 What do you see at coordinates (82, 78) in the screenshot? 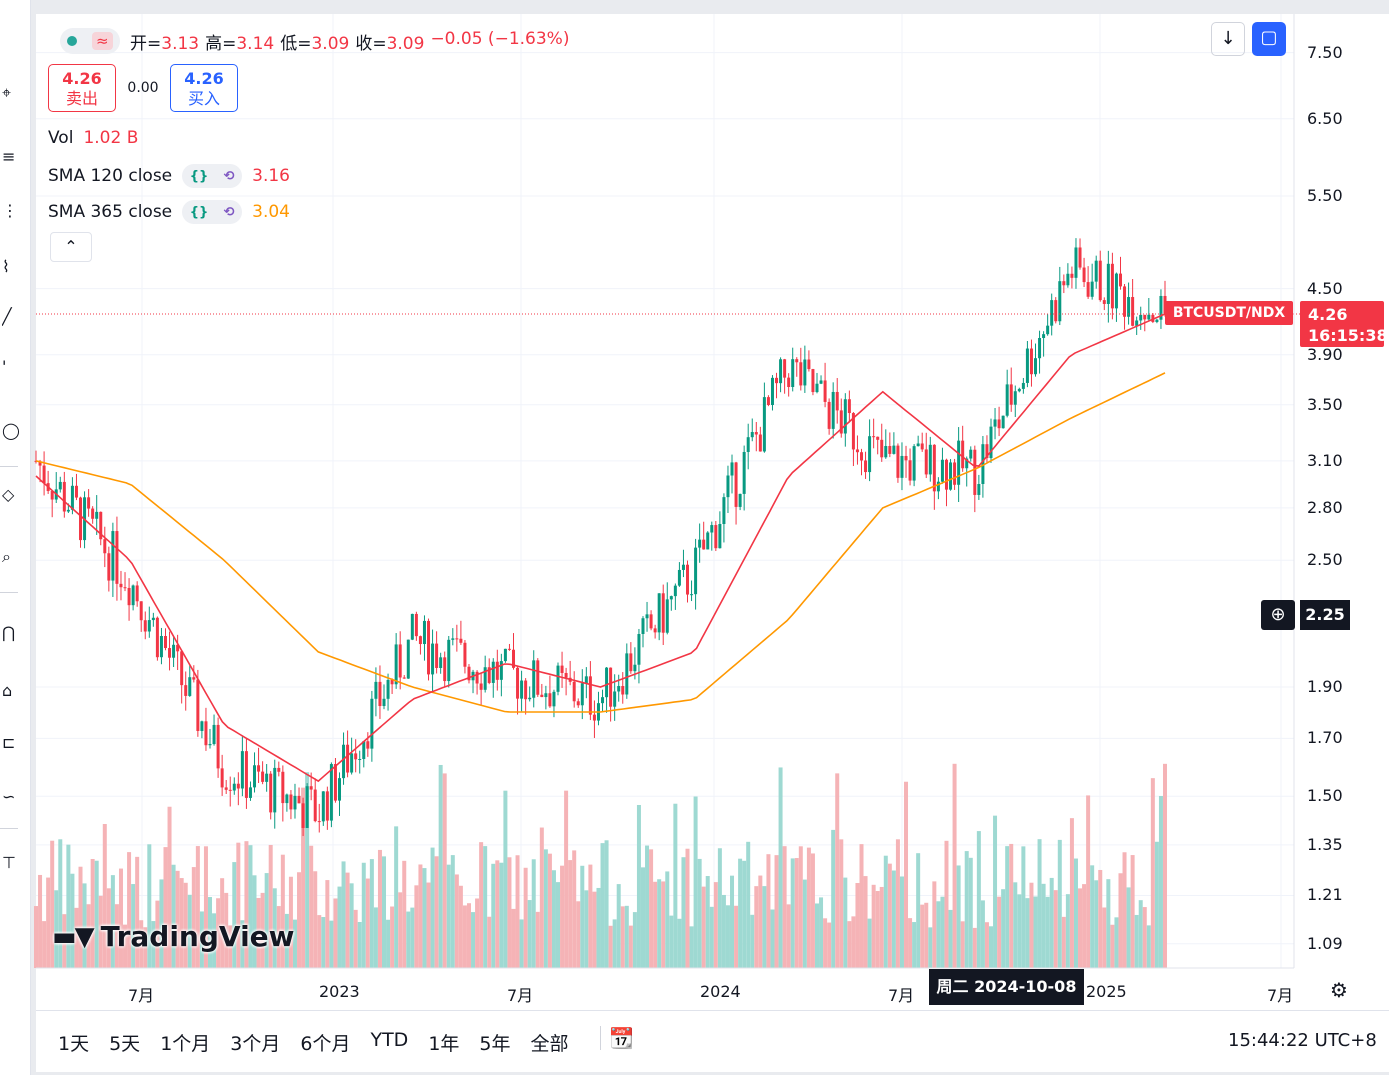
I see `sell-price: 4.26` at bounding box center [82, 78].